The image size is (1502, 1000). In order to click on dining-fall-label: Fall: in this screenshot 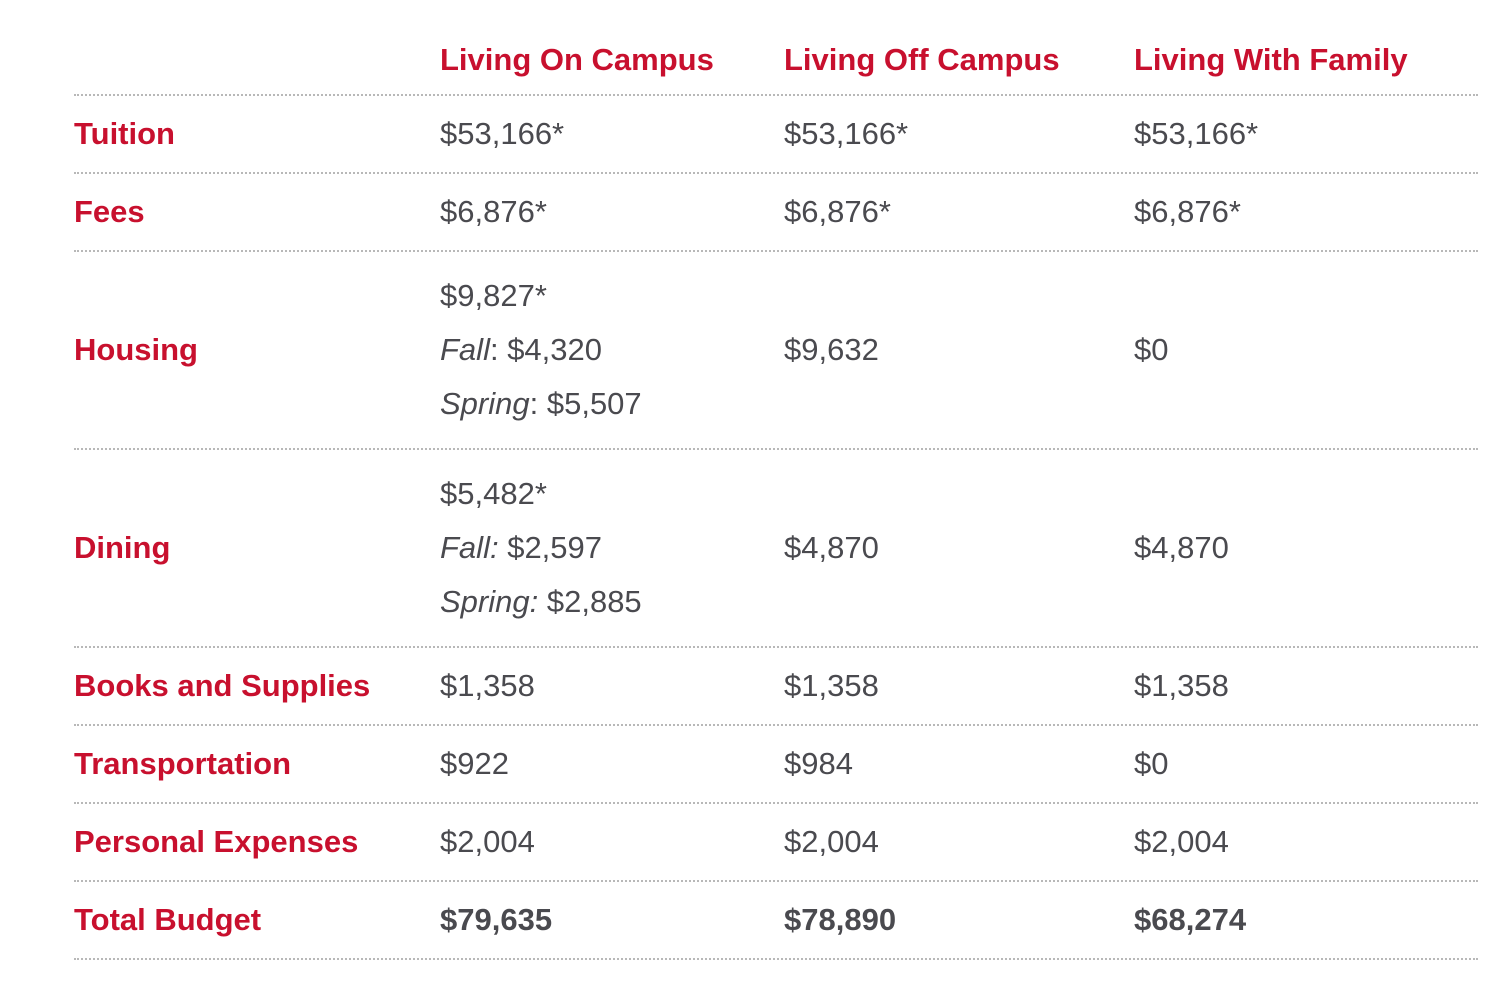, I will do `click(469, 547)`.